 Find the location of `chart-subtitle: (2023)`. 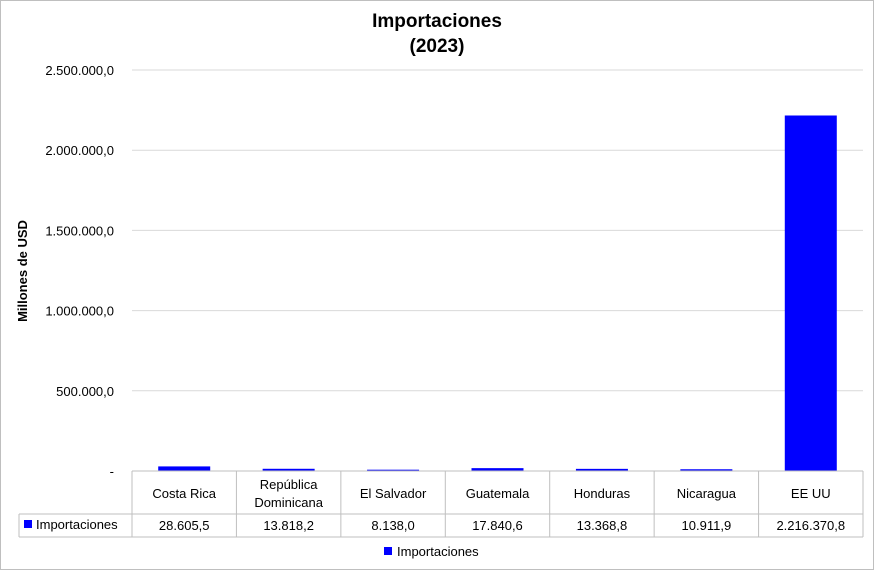

chart-subtitle: (2023) is located at coordinates (437, 46).